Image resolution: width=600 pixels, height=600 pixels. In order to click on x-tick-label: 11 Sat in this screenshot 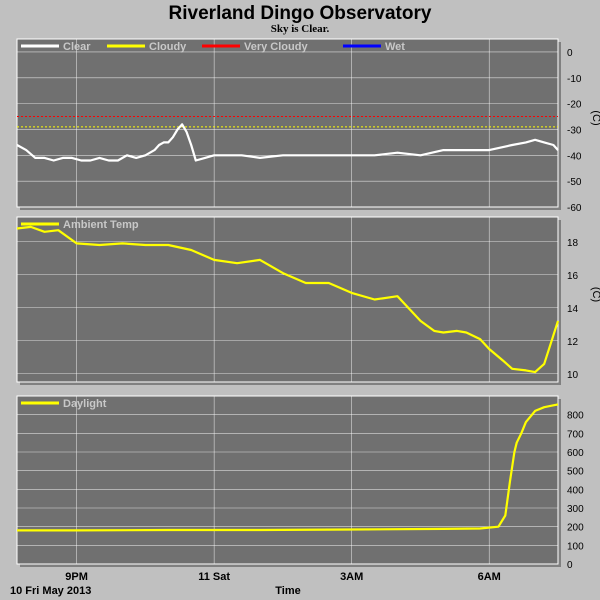, I will do `click(214, 577)`.